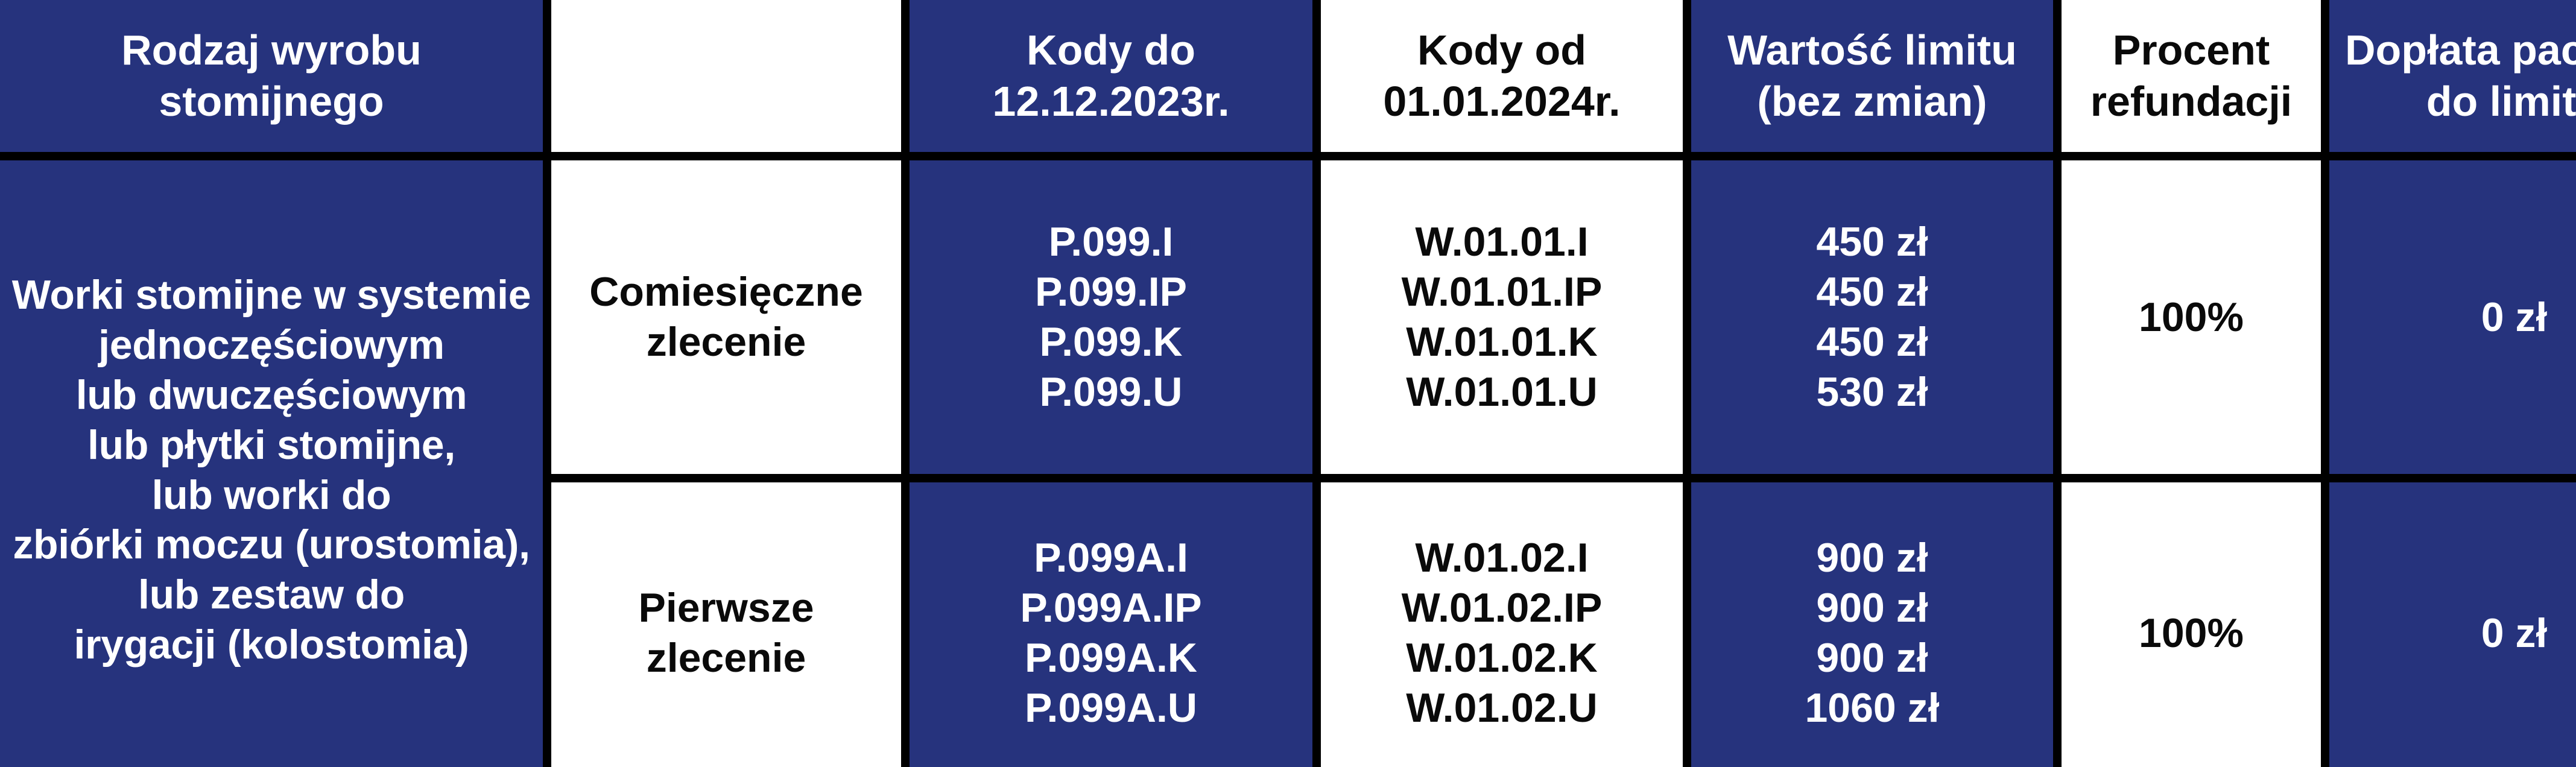 The height and width of the screenshot is (767, 2576). Describe the element at coordinates (1111, 292) in the screenshot. I see `code-old-2: P.099.IP` at that location.